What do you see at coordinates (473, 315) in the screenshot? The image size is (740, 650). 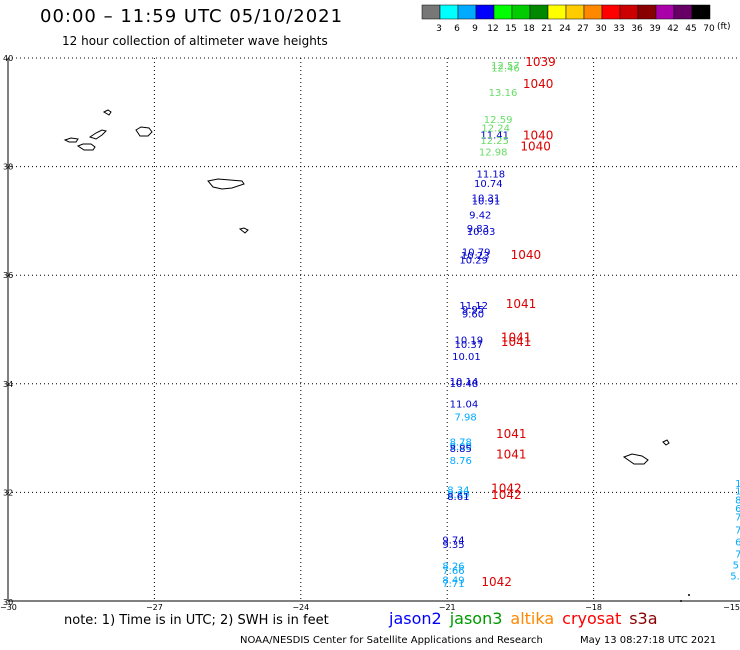 I see `swh-value: 9.60` at bounding box center [473, 315].